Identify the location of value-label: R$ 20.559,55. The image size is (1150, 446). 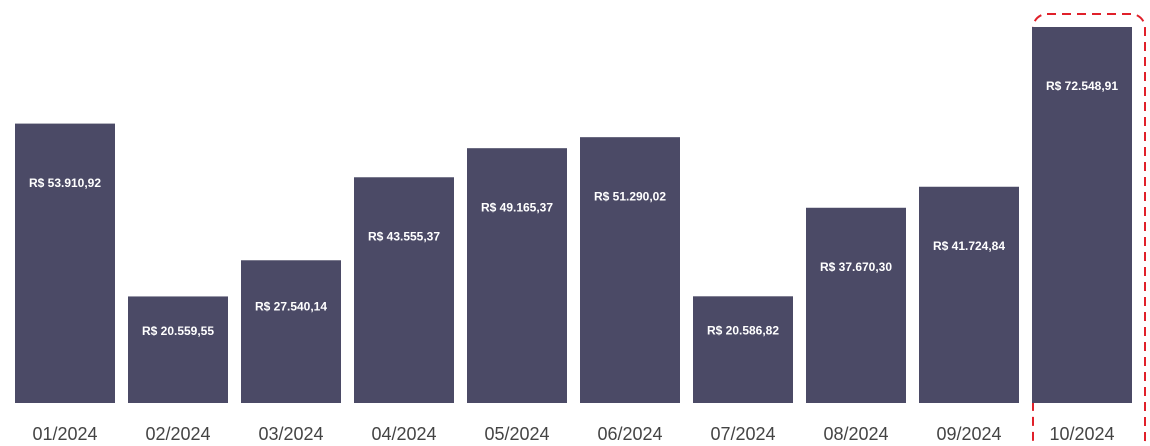
(178, 331).